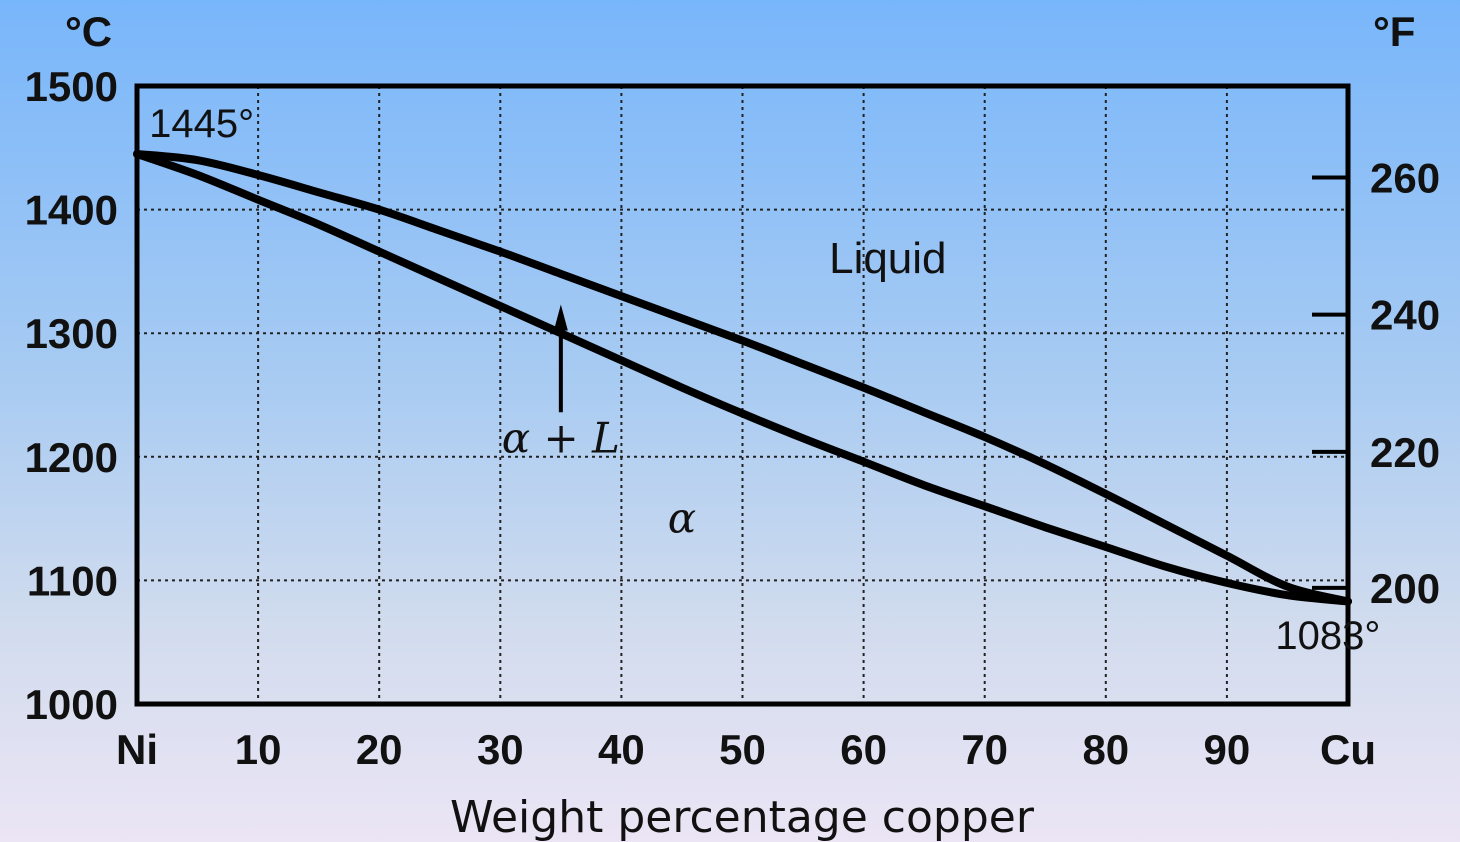  What do you see at coordinates (887, 258) in the screenshot?
I see `annotation-label: Liquid` at bounding box center [887, 258].